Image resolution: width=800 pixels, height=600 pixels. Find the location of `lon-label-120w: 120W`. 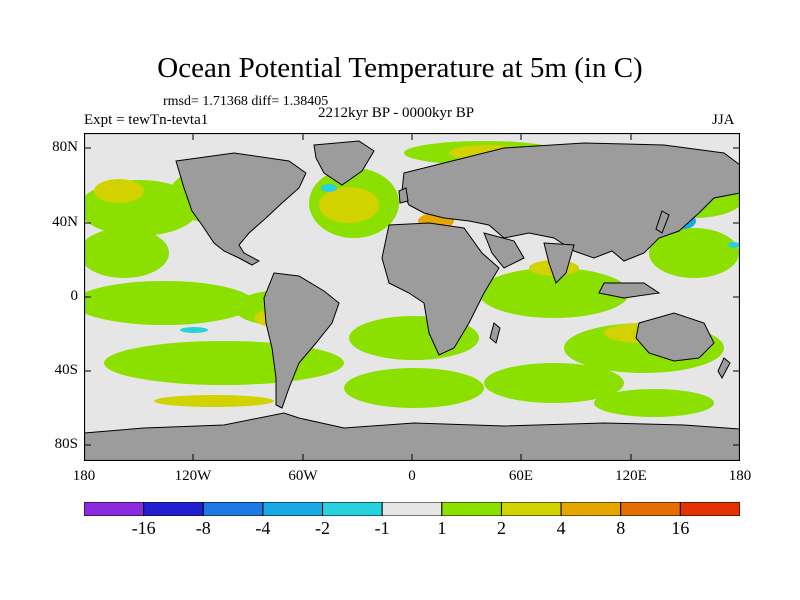

lon-label-120w: 120W is located at coordinates (193, 476).